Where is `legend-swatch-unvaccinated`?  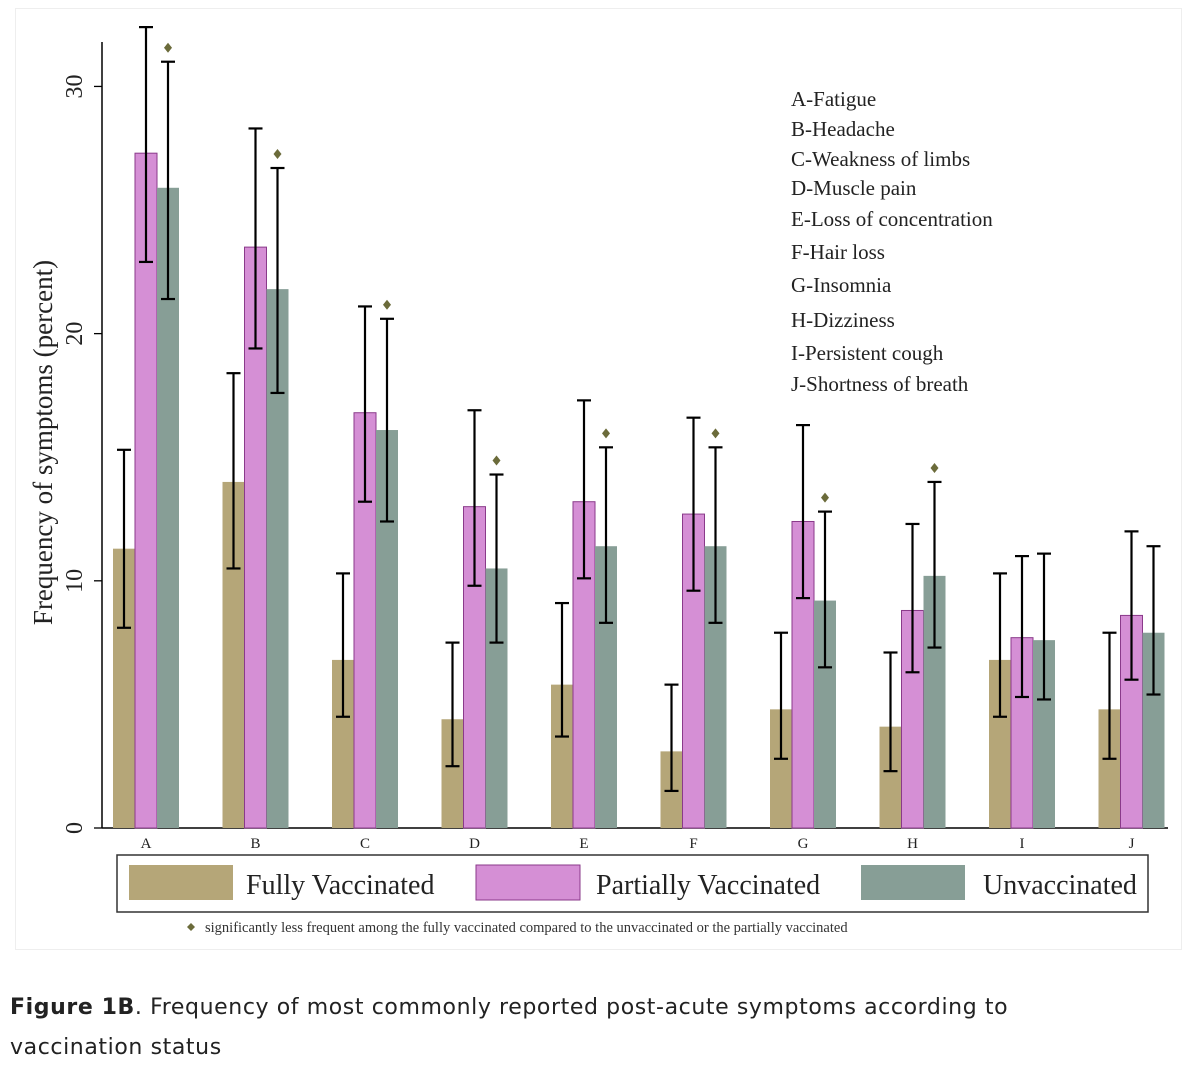 legend-swatch-unvaccinated is located at coordinates (913, 882).